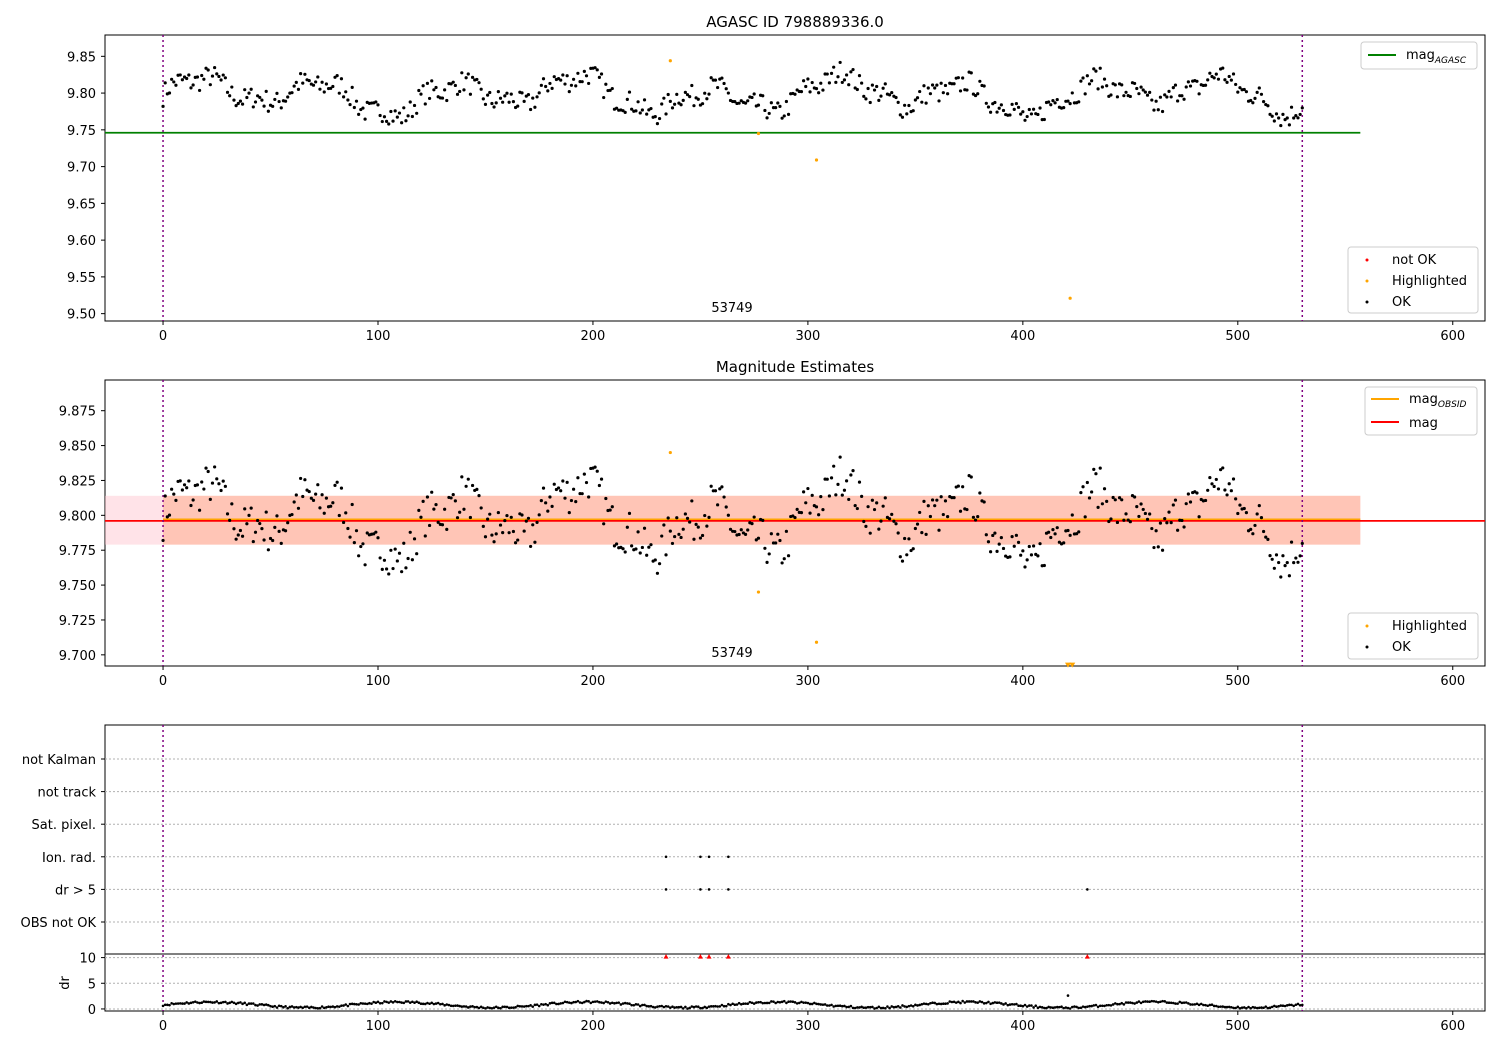 Image resolution: width=1500 pixels, height=1050 pixels. I want to click on p1-xtick-label: 200, so click(593, 336).